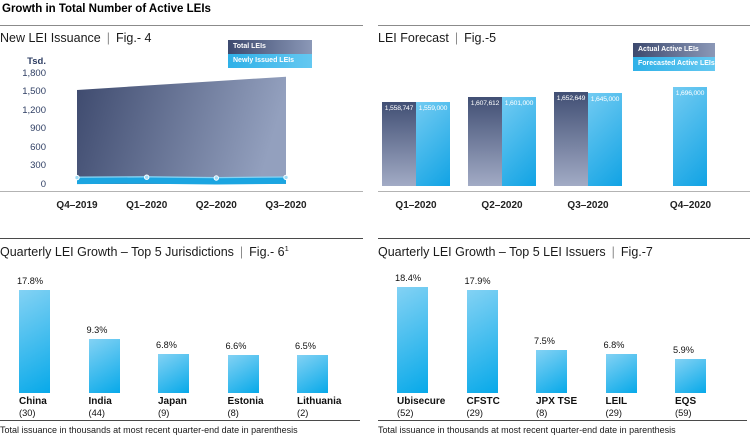 This screenshot has width=750, height=446. I want to click on bar-name-label: India, so click(100, 401).